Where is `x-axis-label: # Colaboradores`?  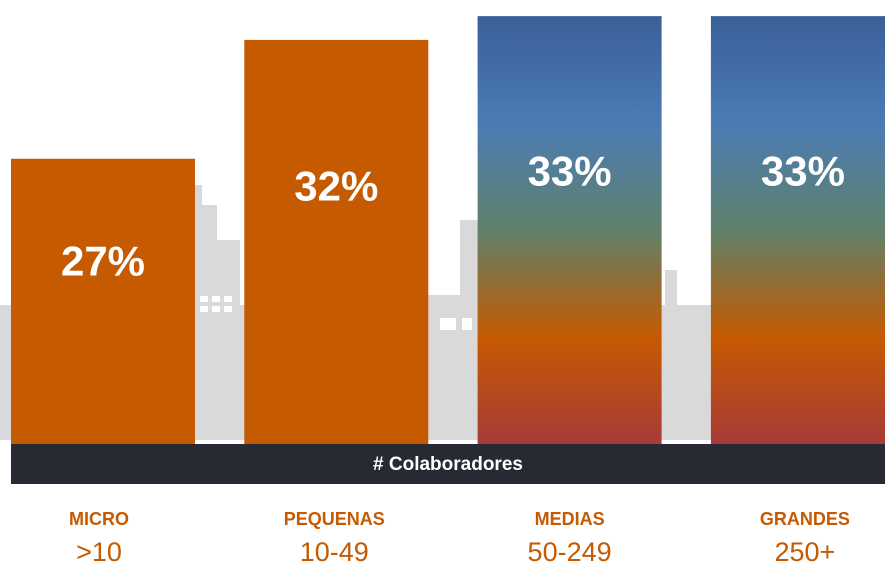 x-axis-label: # Colaboradores is located at coordinates (448, 464).